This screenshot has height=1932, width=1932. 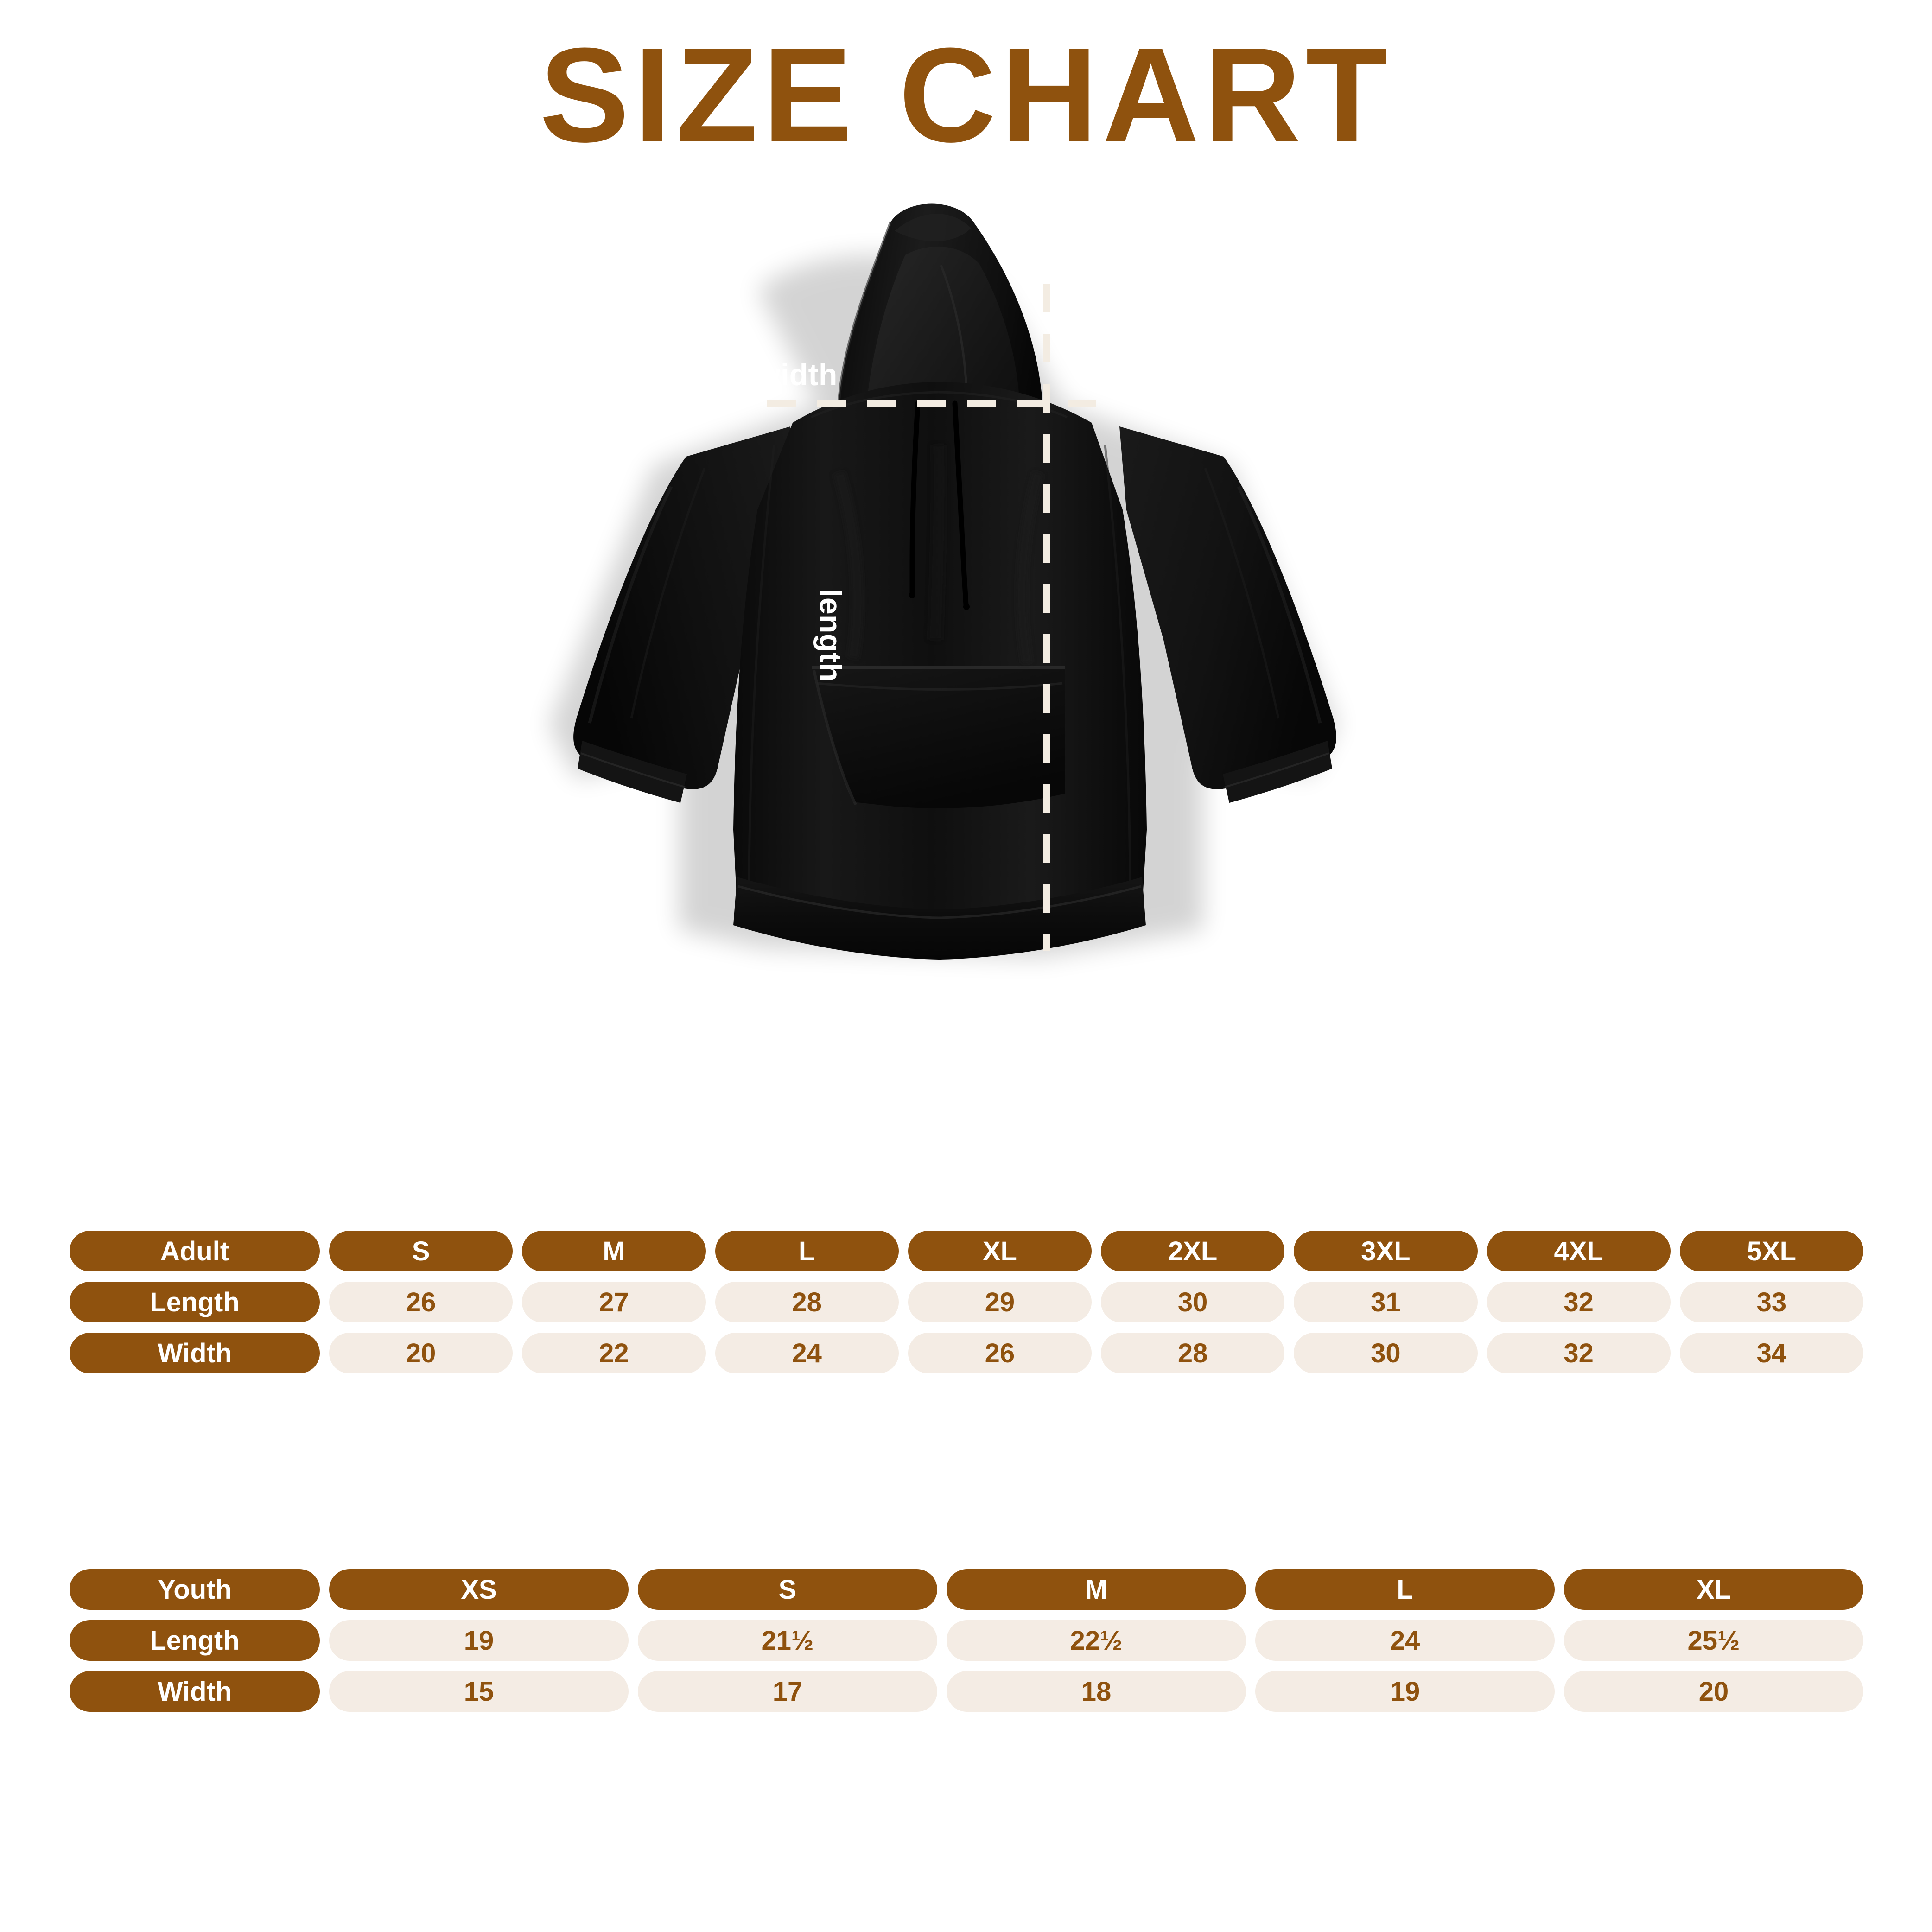 What do you see at coordinates (1771, 1353) in the screenshot?
I see `adult-width-5xl: 34` at bounding box center [1771, 1353].